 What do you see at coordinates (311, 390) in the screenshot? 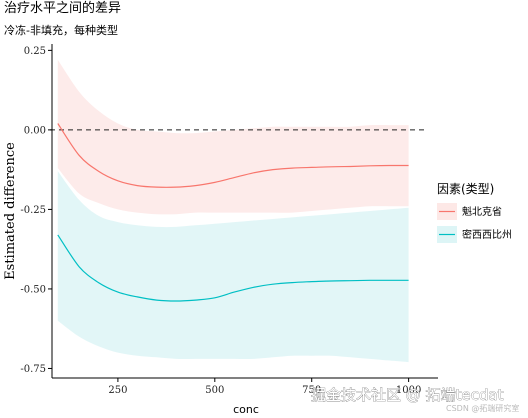
I see `x-tick-label: 750` at bounding box center [311, 390].